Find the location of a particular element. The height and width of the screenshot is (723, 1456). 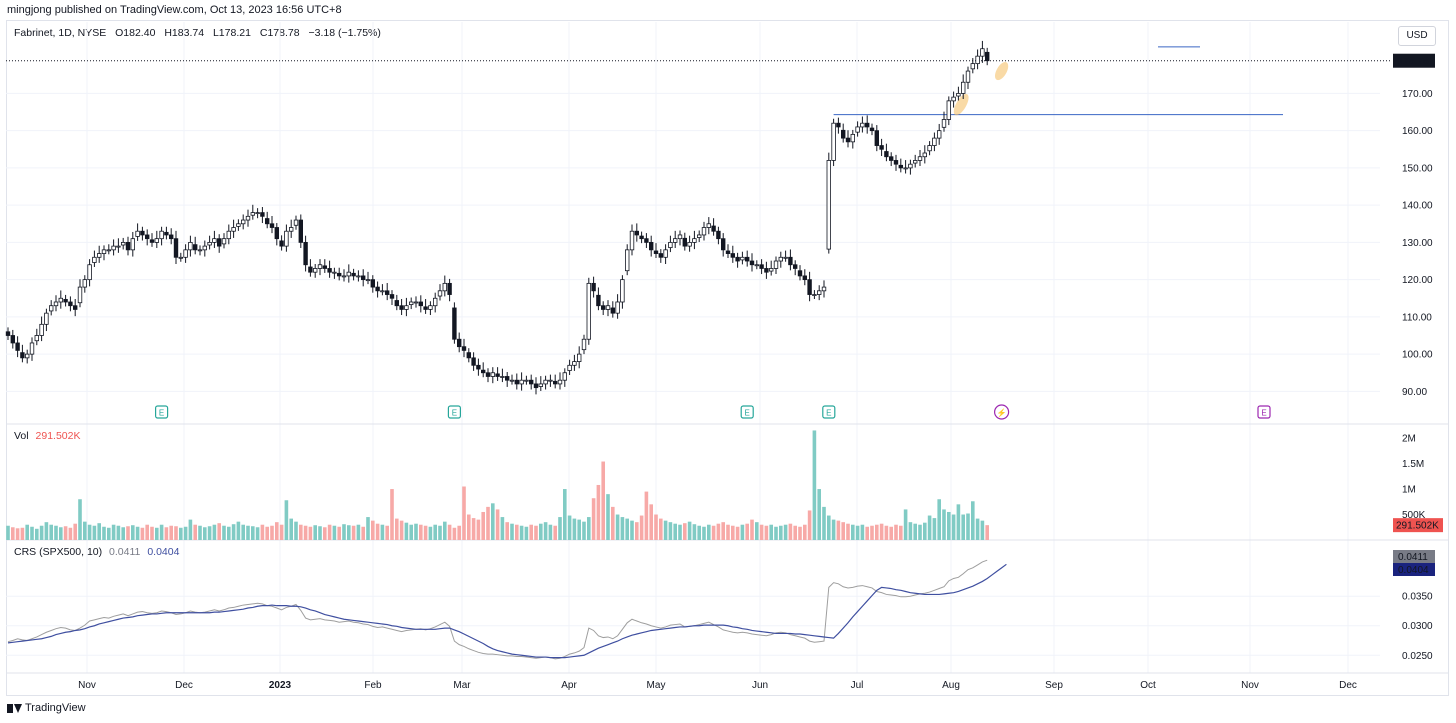

event-markers: E E E E ⚡ E is located at coordinates (713, 412).